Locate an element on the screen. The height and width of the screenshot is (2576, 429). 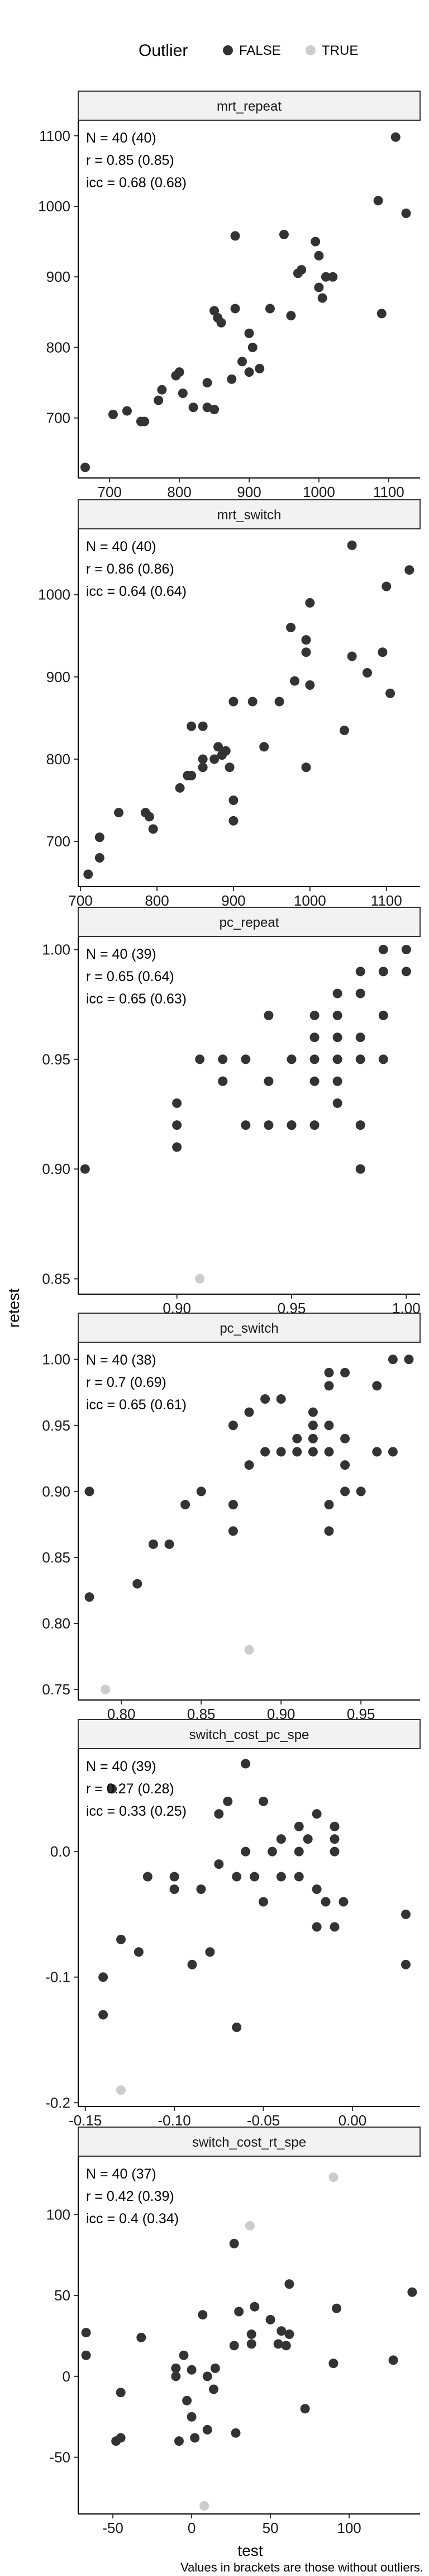
stat-line: r = 0.27 (0.28) is located at coordinates (130, 1789).